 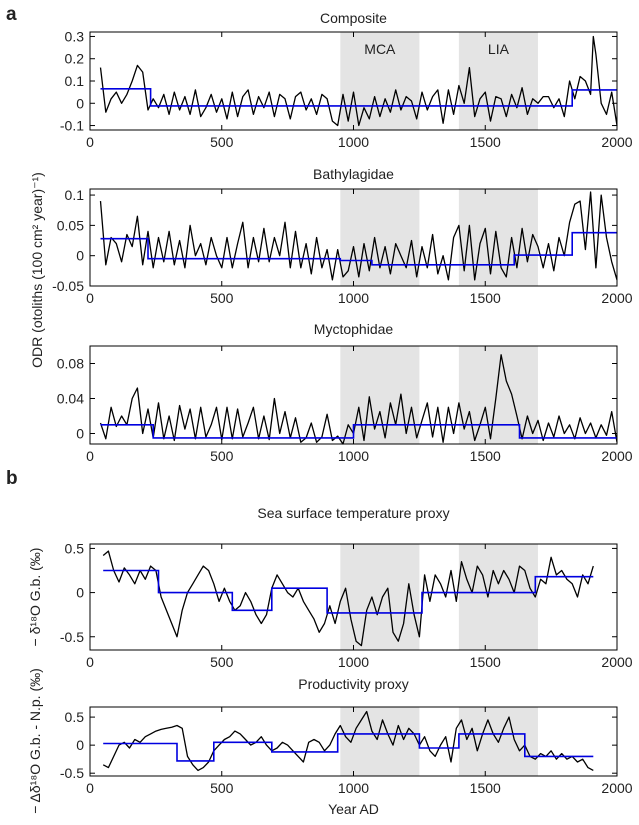 I want to click on chart2-x-tick-label: 2000, so click(x=616, y=456).